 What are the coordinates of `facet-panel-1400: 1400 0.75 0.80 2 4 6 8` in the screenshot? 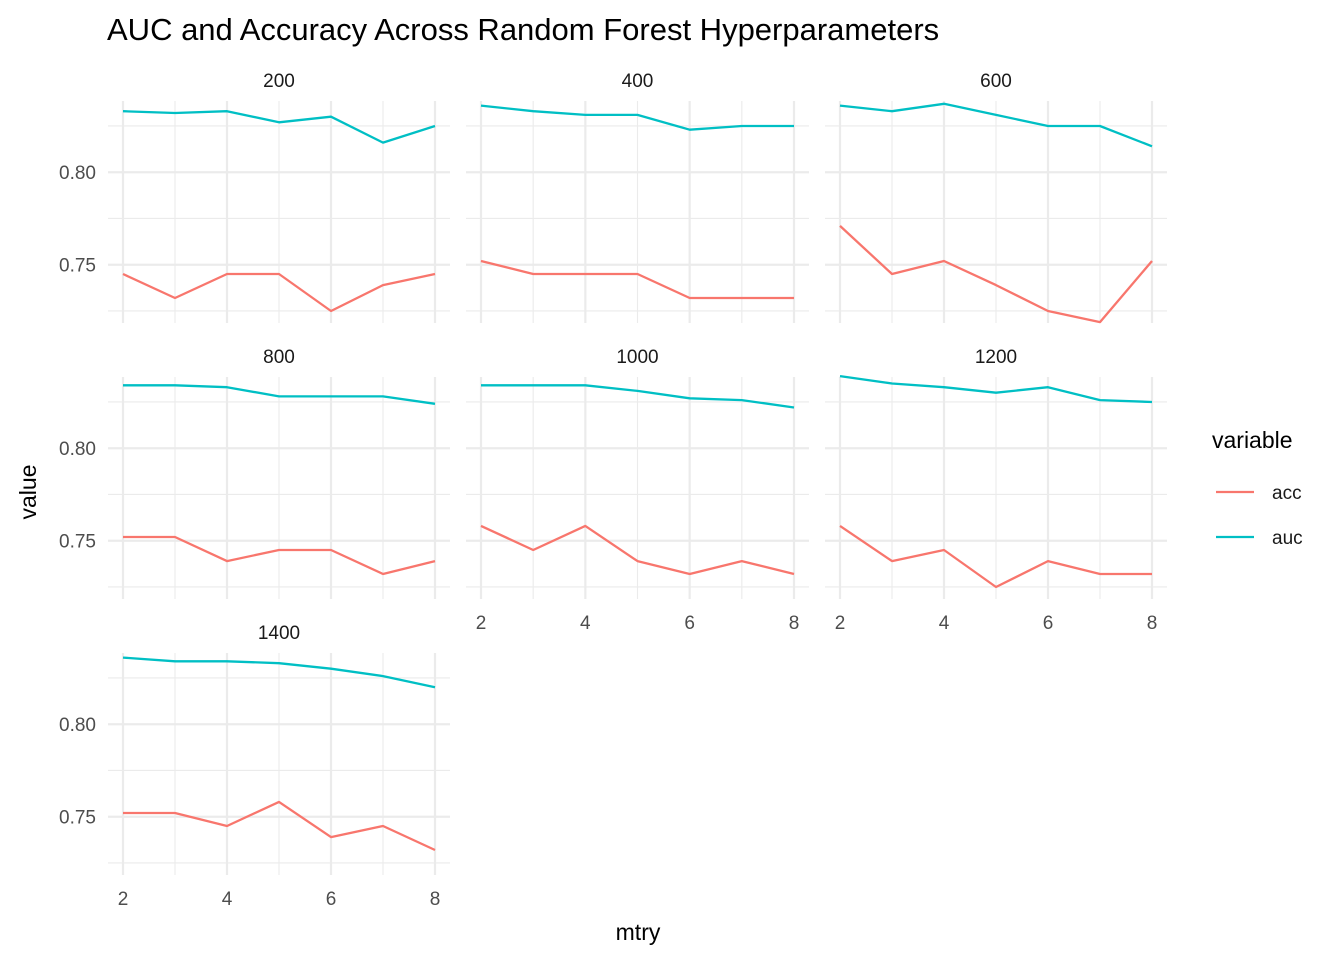 It's located at (254, 766).